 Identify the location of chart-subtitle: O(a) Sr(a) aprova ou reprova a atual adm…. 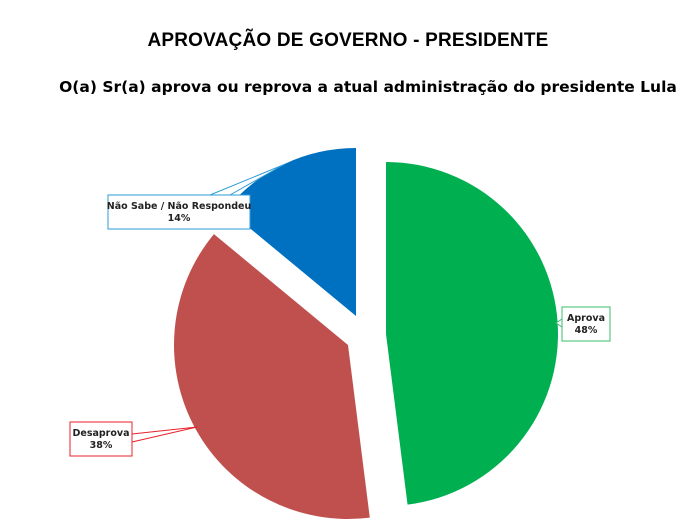
(368, 87).